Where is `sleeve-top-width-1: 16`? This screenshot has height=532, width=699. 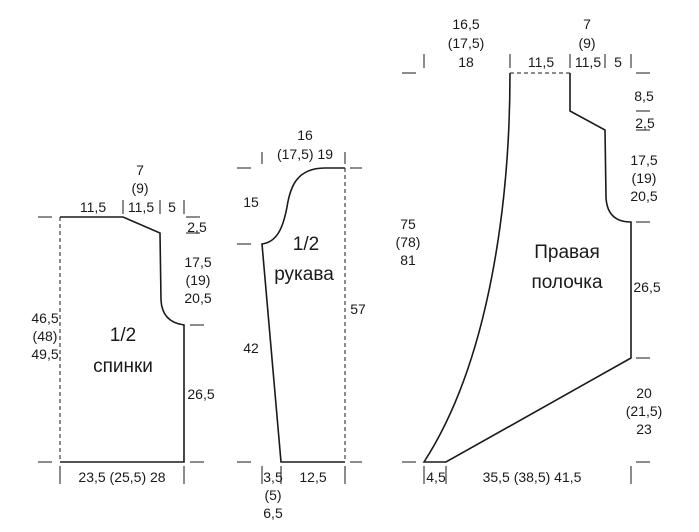 sleeve-top-width-1: 16 is located at coordinates (305, 135).